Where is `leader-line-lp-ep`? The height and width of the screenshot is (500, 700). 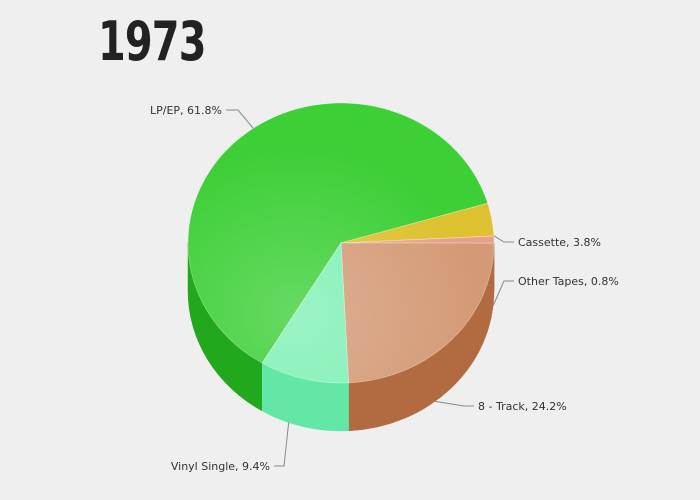 leader-line-lp-ep is located at coordinates (240, 119).